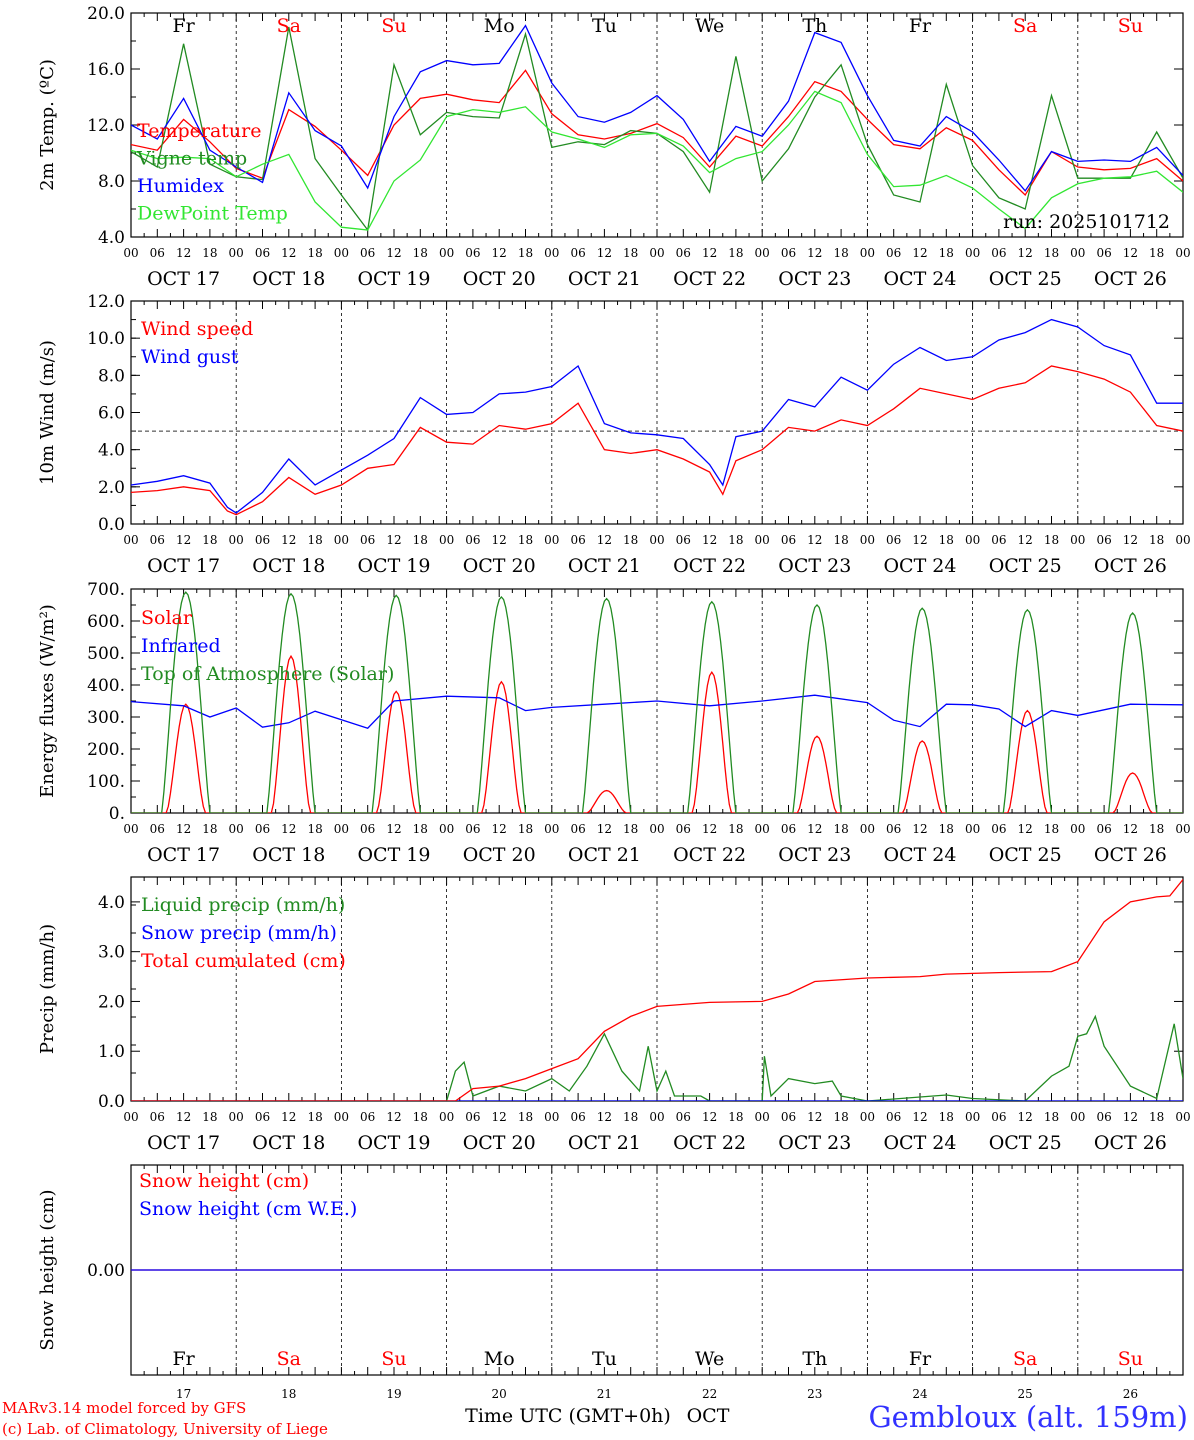 The width and height of the screenshot is (1194, 1440). I want to click on weekday-row-top: Fr Sa Su Mo Tu We Th Fr Sa Su, so click(657, 26).